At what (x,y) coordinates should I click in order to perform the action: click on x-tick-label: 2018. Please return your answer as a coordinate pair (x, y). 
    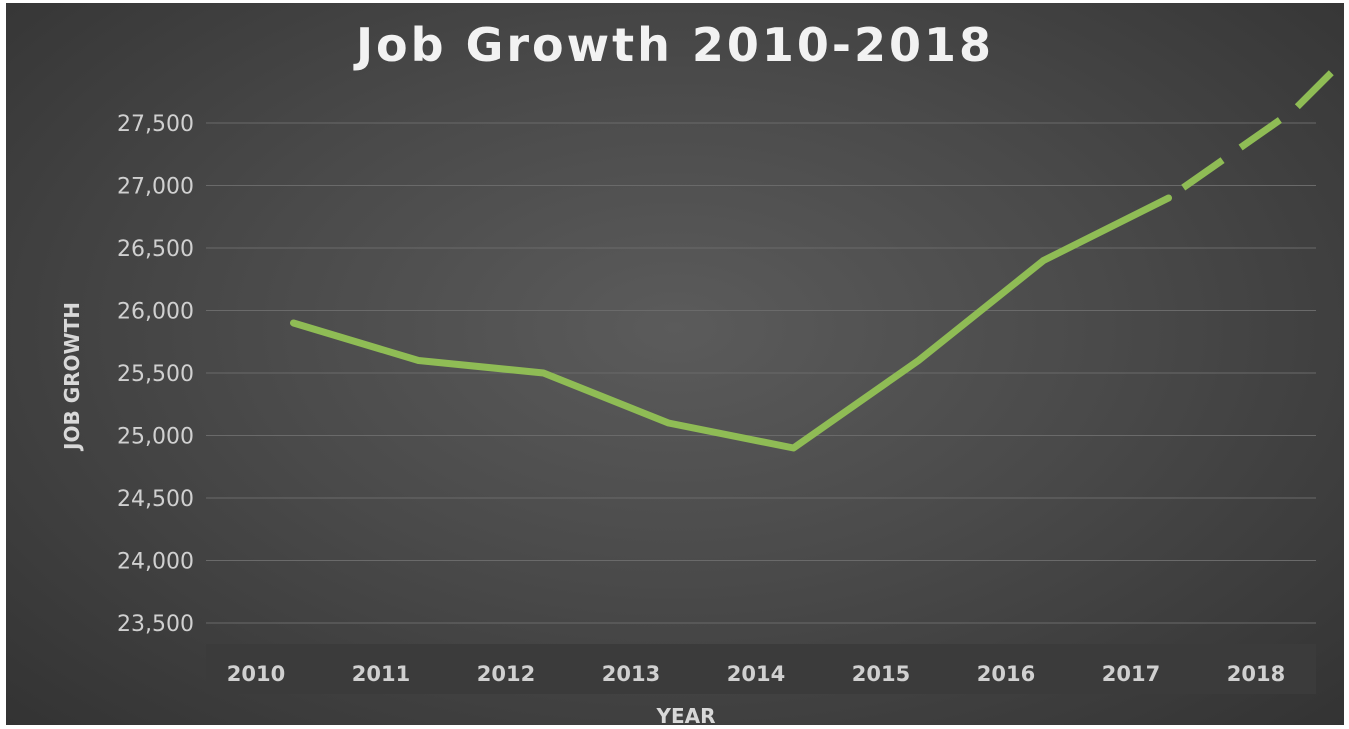
    Looking at the image, I should click on (1256, 674).